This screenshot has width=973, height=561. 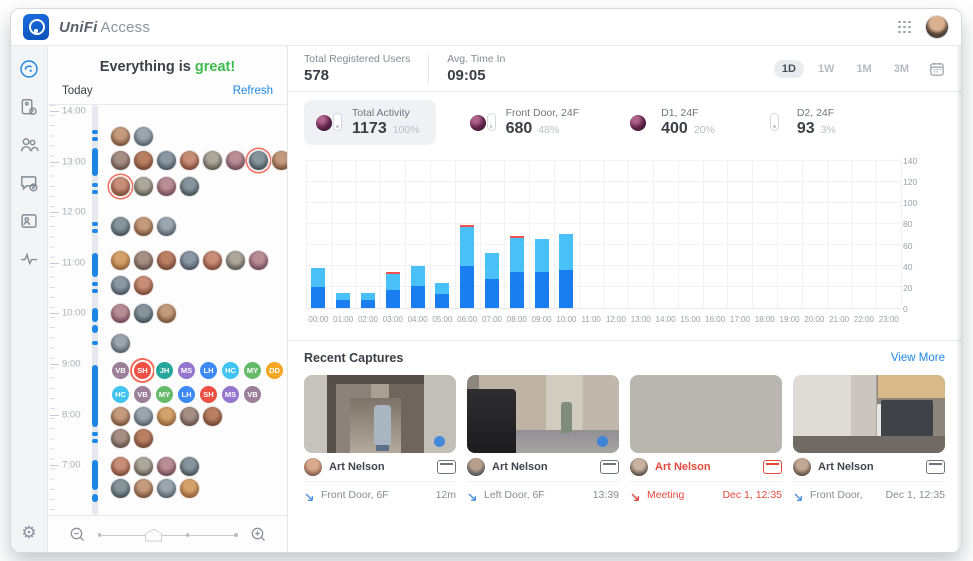 What do you see at coordinates (164, 370) in the screenshot?
I see `initials-badge: JH` at bounding box center [164, 370].